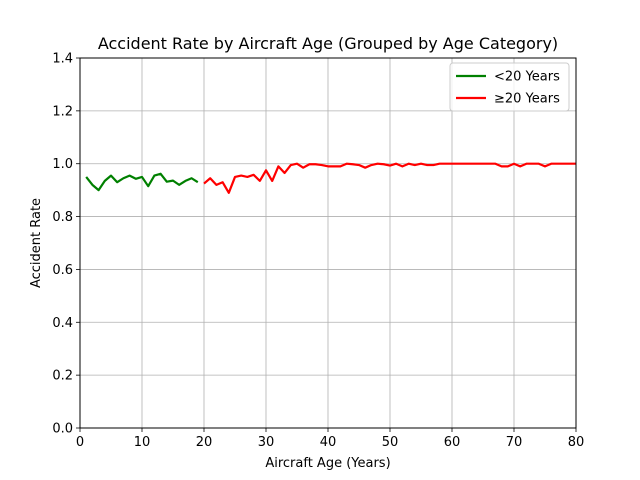 This screenshot has height=480, width=640. What do you see at coordinates (328, 442) in the screenshot?
I see `x-tick-label: 40` at bounding box center [328, 442].